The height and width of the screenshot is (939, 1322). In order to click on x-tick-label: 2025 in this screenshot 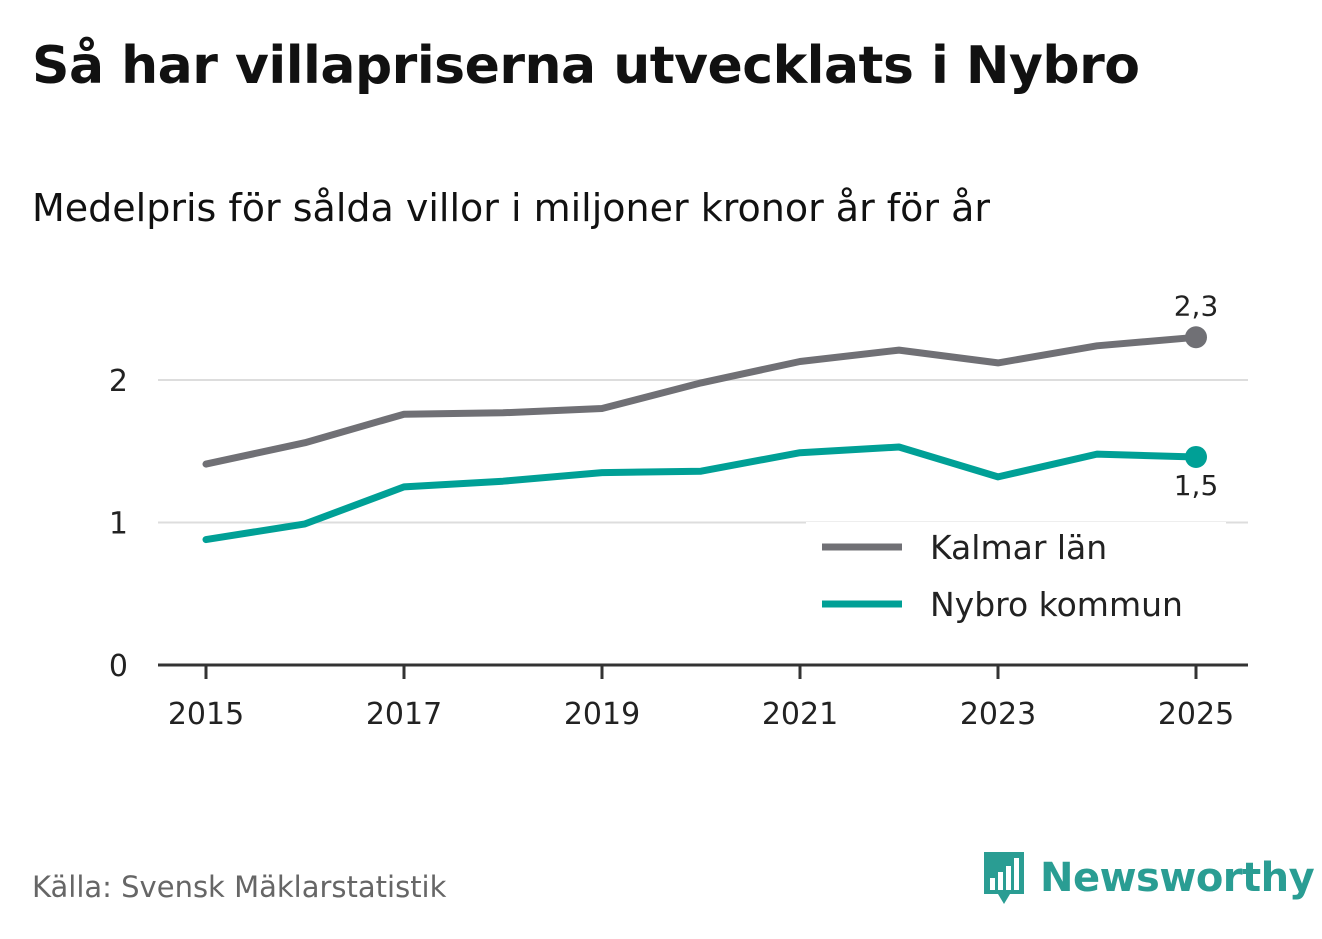, I will do `click(1196, 714)`.